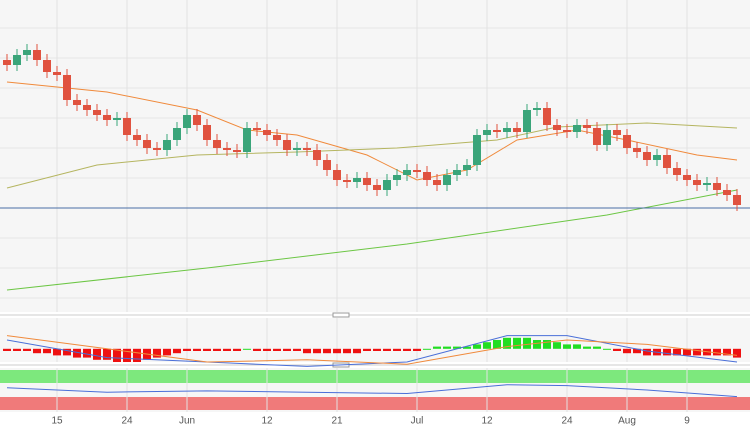 The height and width of the screenshot is (430, 750). I want to click on overbought-band, so click(375, 376).